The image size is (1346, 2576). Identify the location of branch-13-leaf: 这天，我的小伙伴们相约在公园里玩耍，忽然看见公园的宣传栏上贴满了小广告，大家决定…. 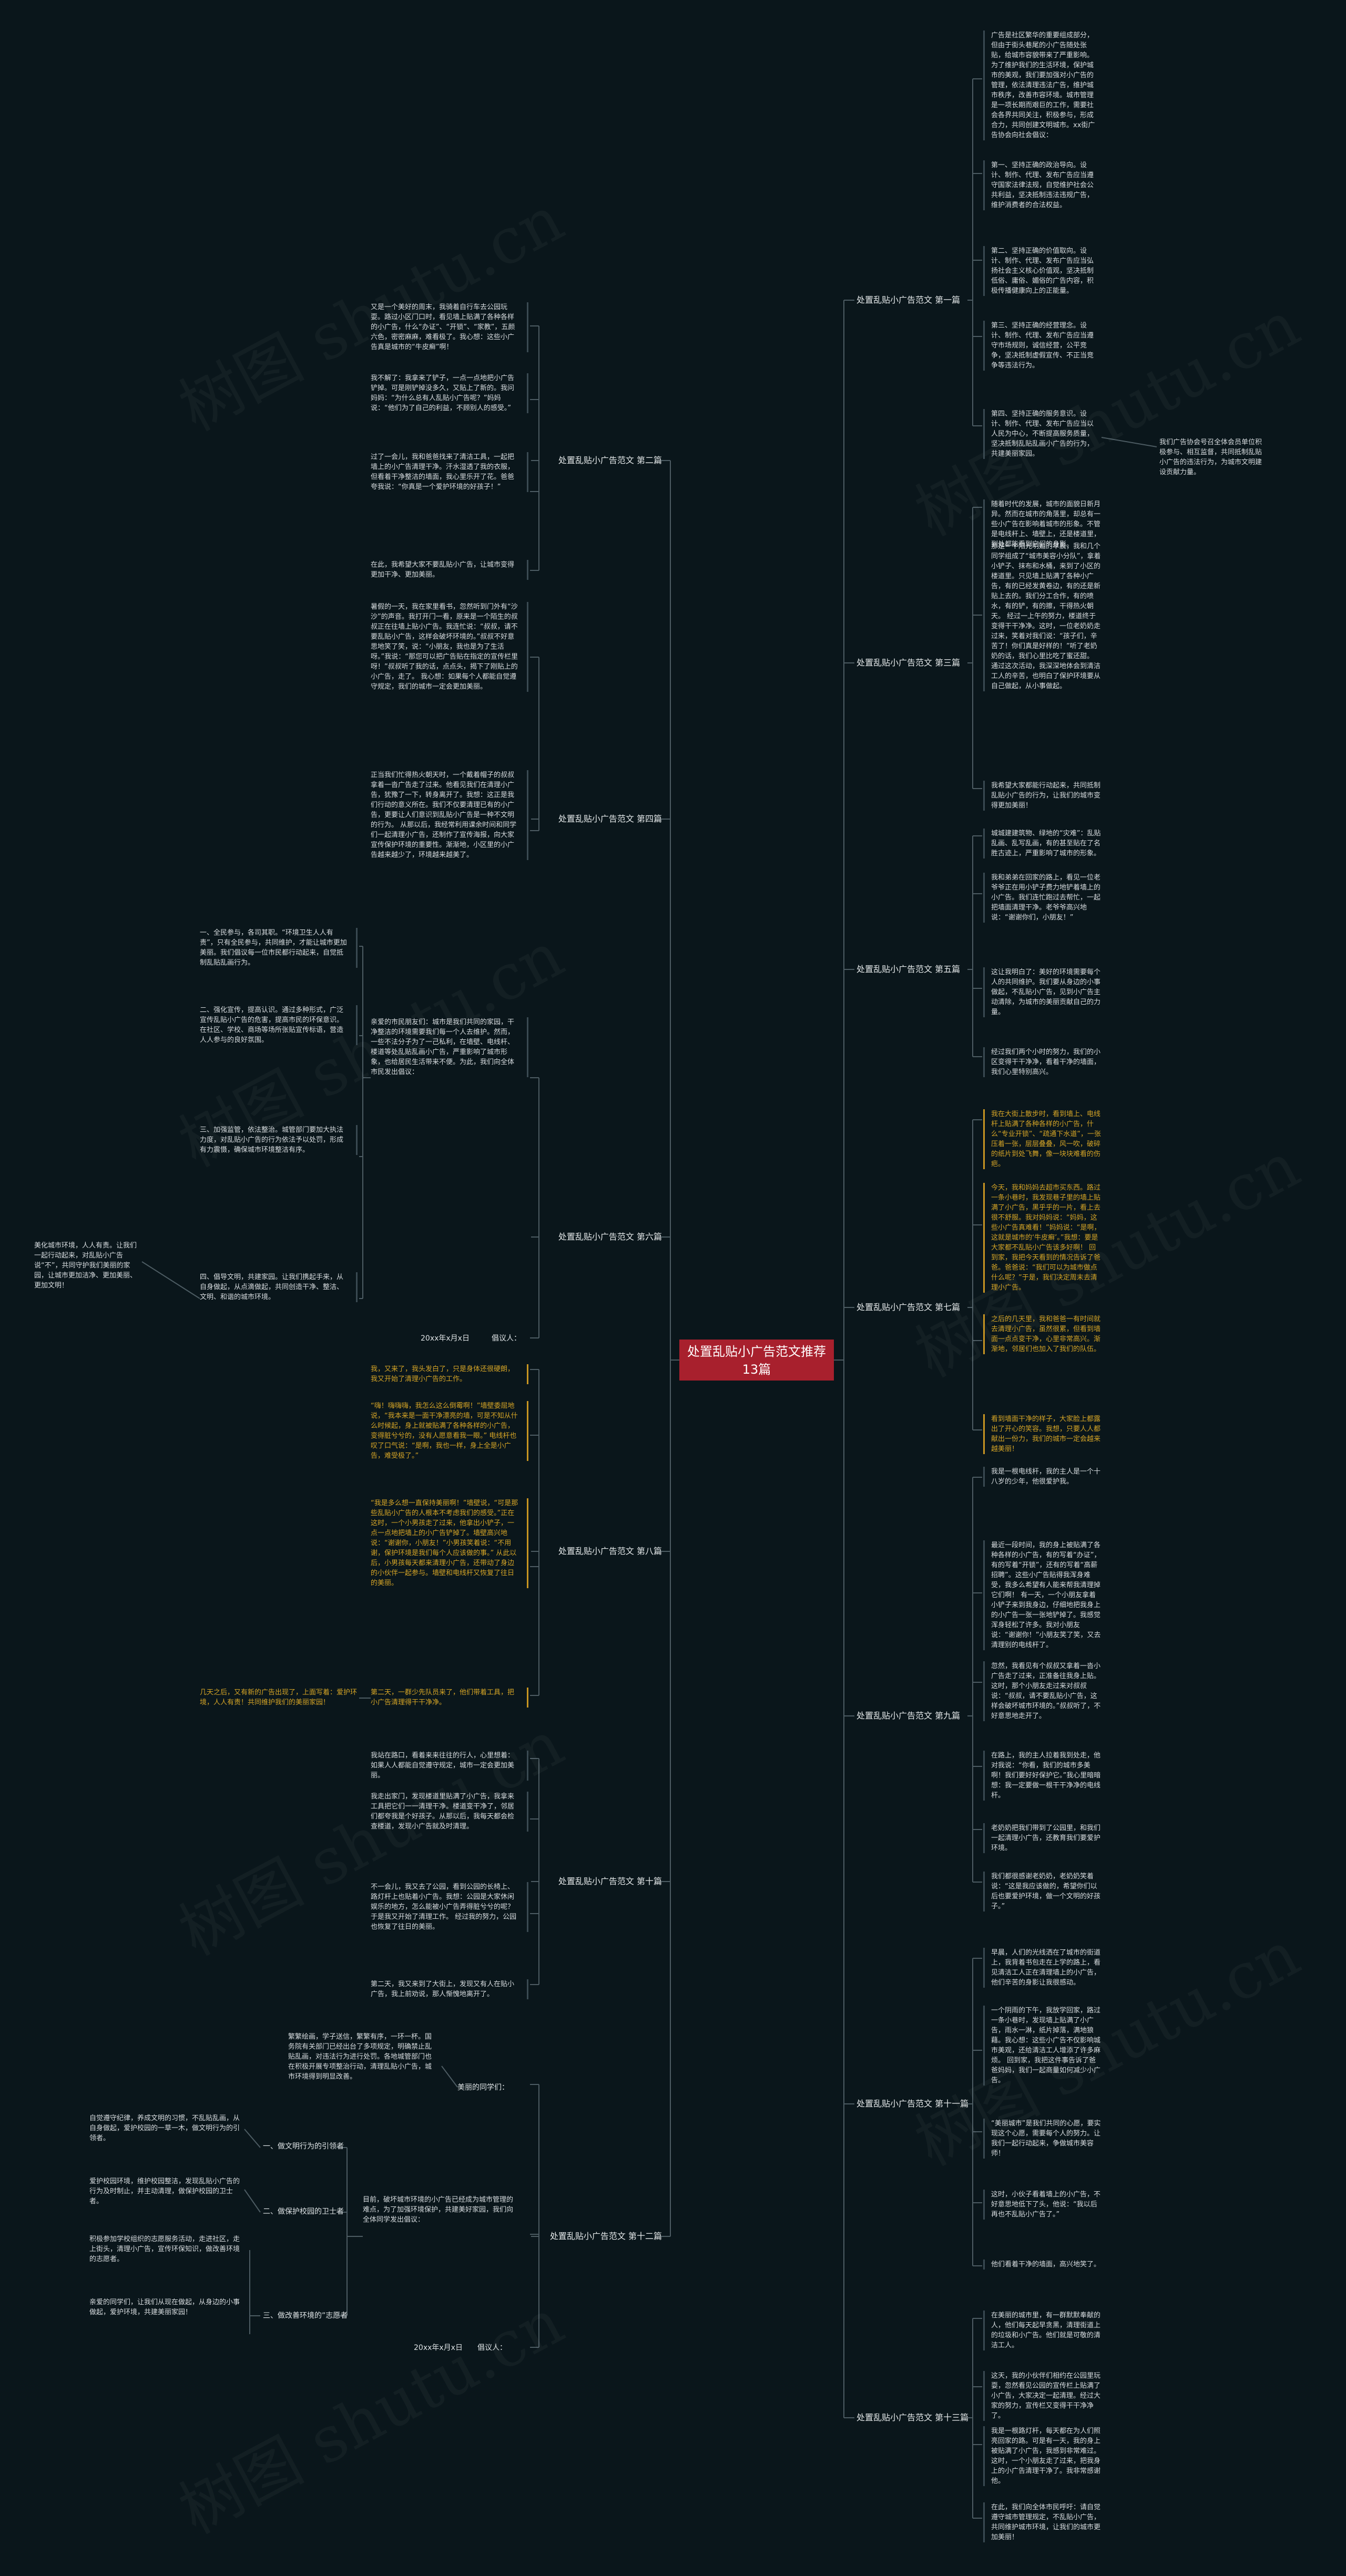
(1042, 2396).